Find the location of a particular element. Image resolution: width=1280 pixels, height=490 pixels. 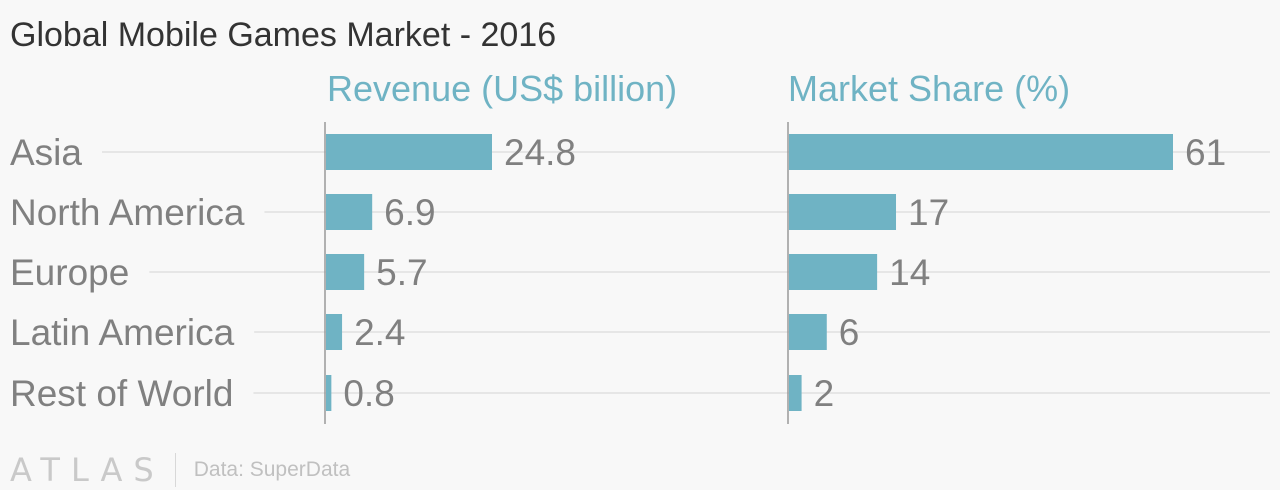

atlas-logo: ATLAS is located at coordinates (87, 470).